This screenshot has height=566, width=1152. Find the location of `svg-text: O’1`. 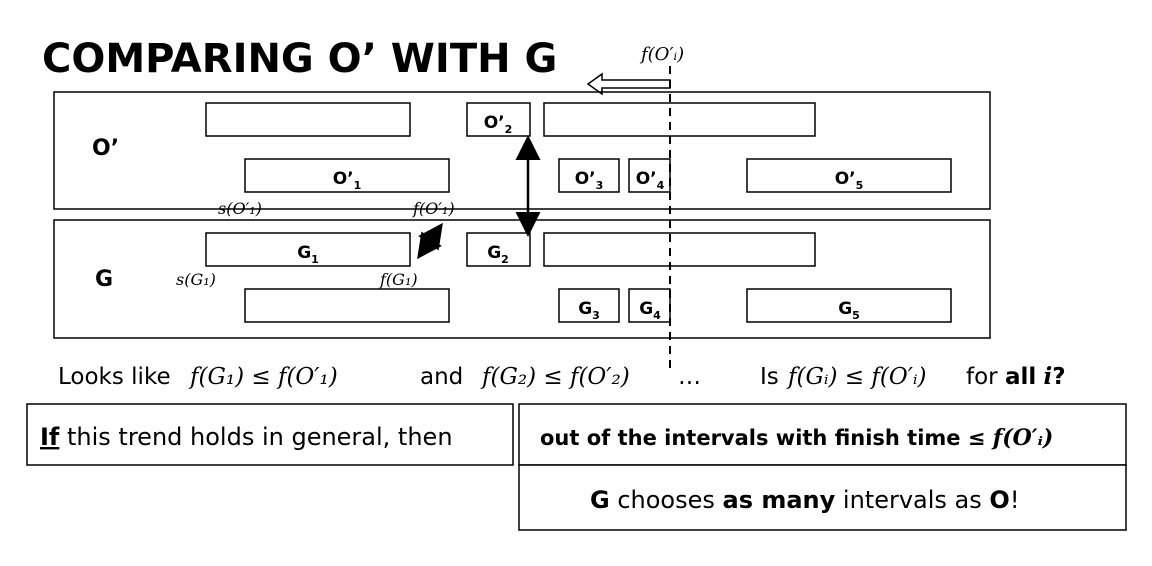

svg-text: O’1 is located at coordinates (347, 180).